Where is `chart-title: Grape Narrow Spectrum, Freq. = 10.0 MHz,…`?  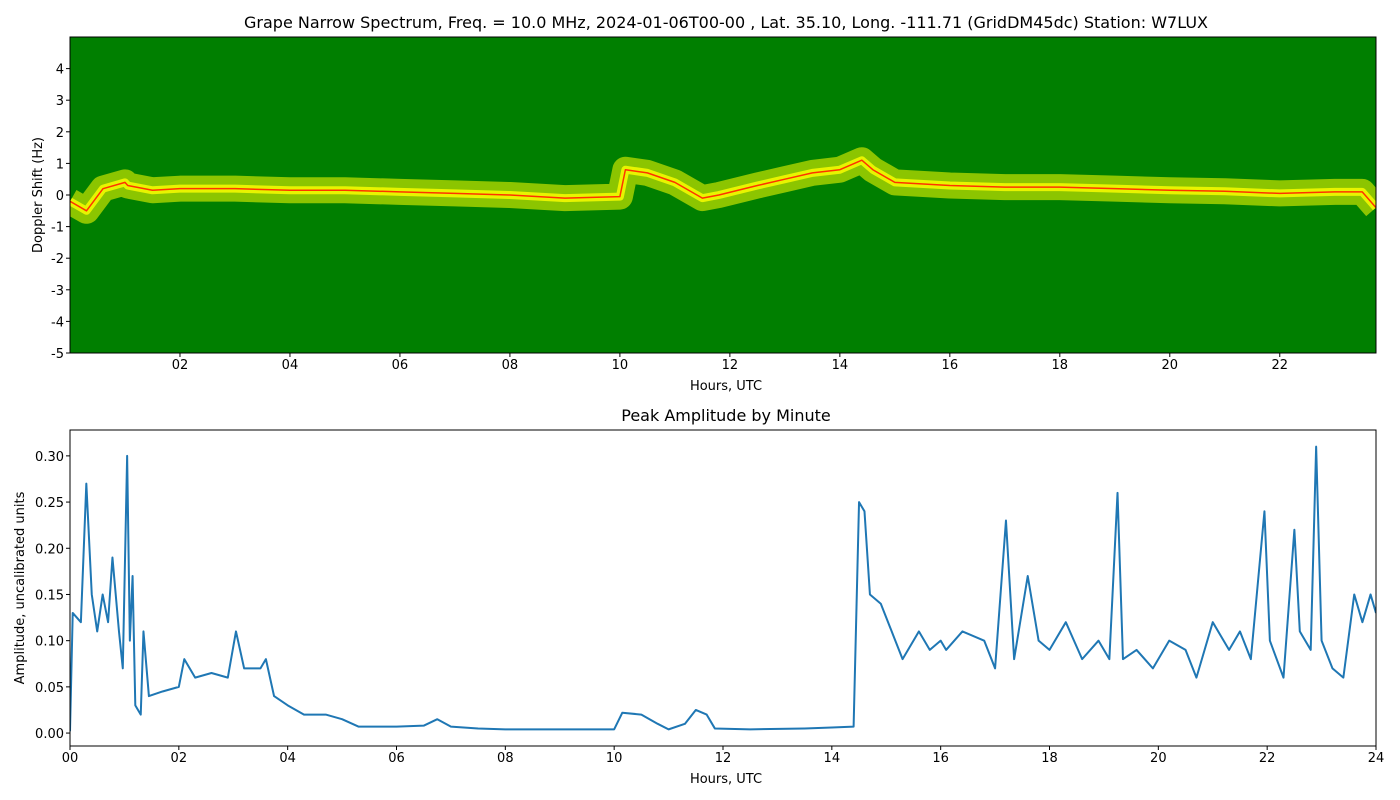
chart-title: Grape Narrow Spectrum, Freq. = 10.0 MHz,… is located at coordinates (726, 22).